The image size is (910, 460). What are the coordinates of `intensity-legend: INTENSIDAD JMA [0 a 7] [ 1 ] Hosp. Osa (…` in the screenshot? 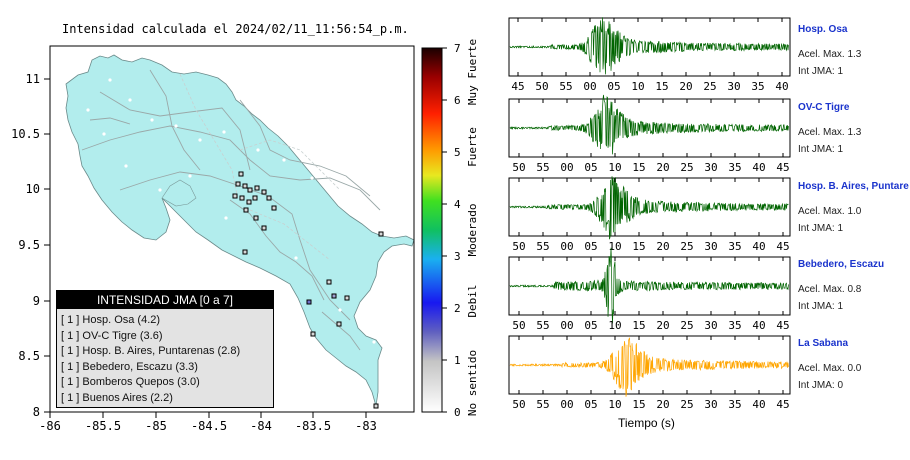 It's located at (165, 349).